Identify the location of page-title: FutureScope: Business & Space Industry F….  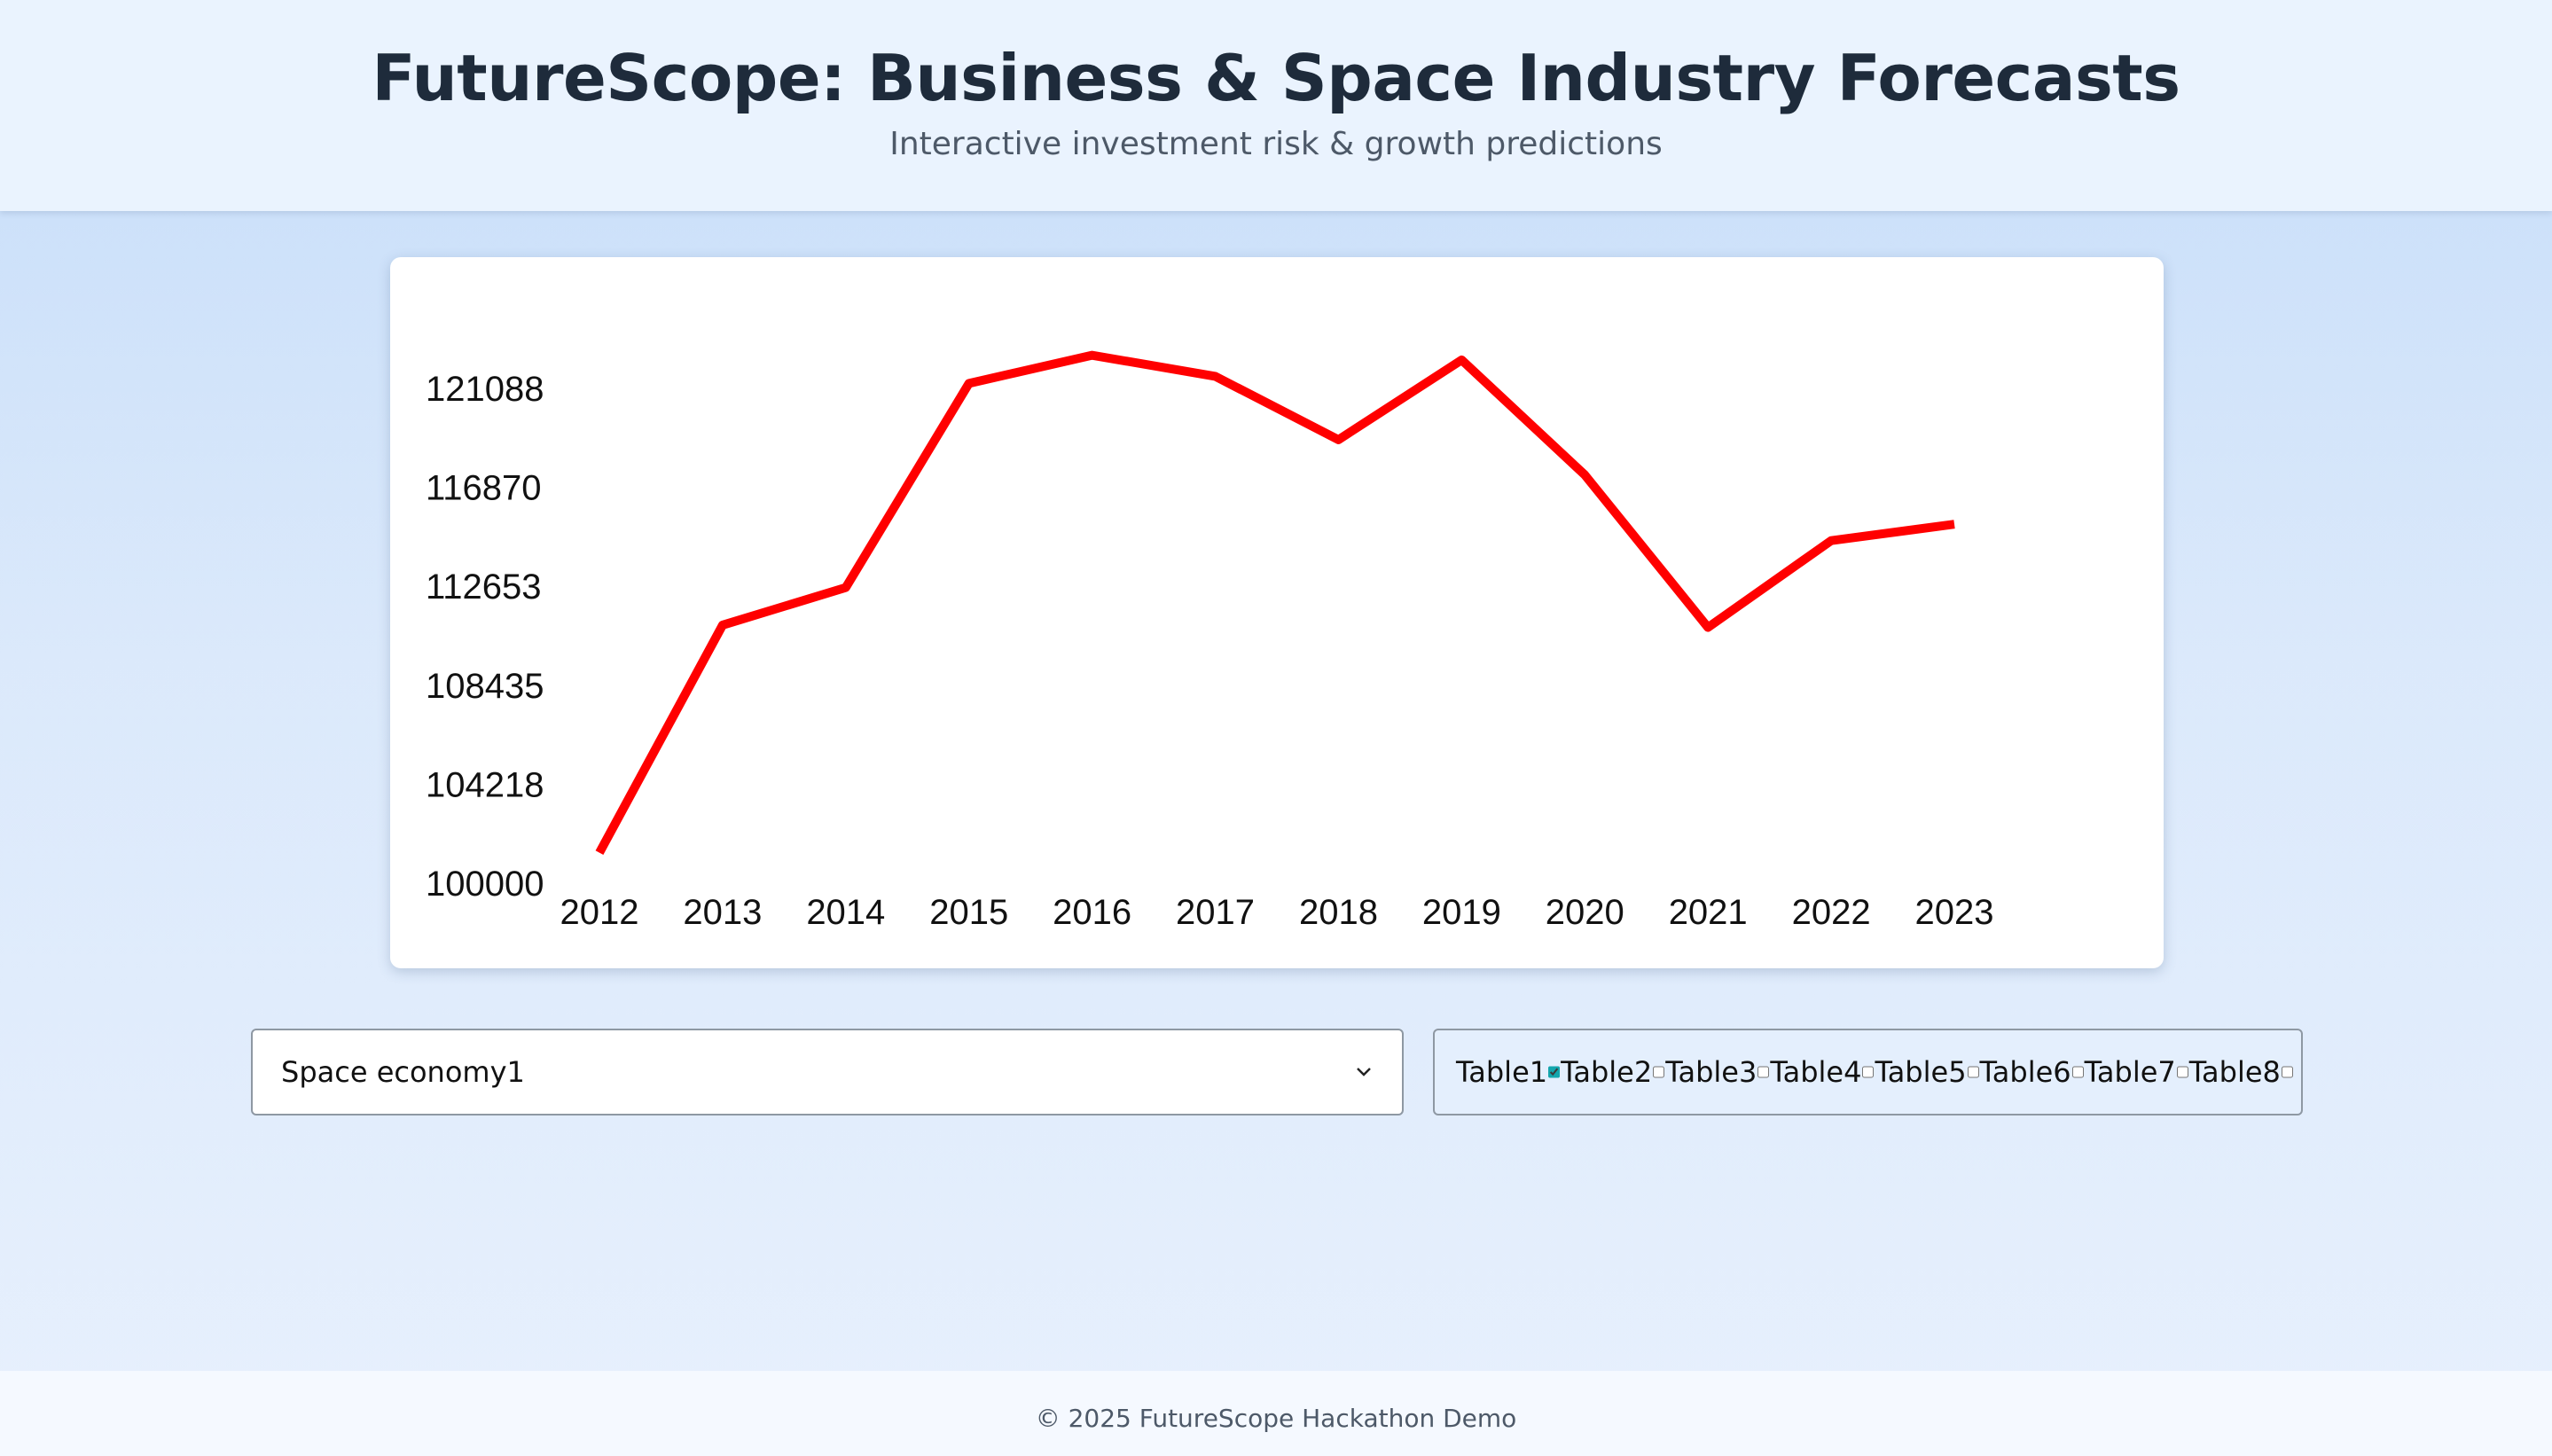
(1276, 78).